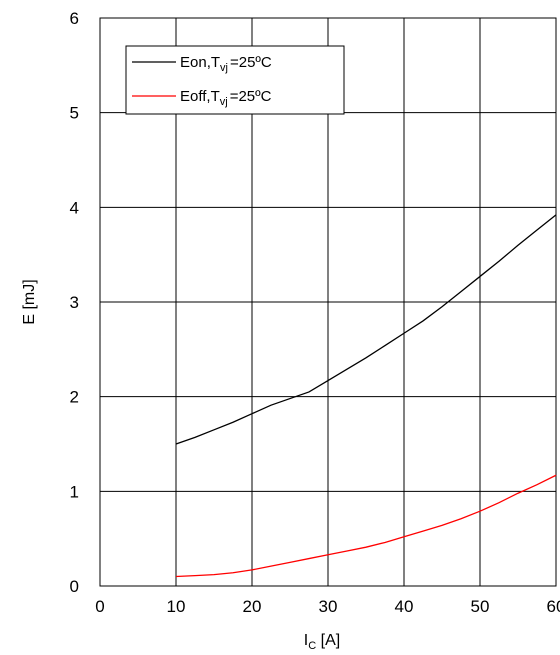 This screenshot has width=560, height=655. What do you see at coordinates (366, 526) in the screenshot?
I see `series-line-eoff` at bounding box center [366, 526].